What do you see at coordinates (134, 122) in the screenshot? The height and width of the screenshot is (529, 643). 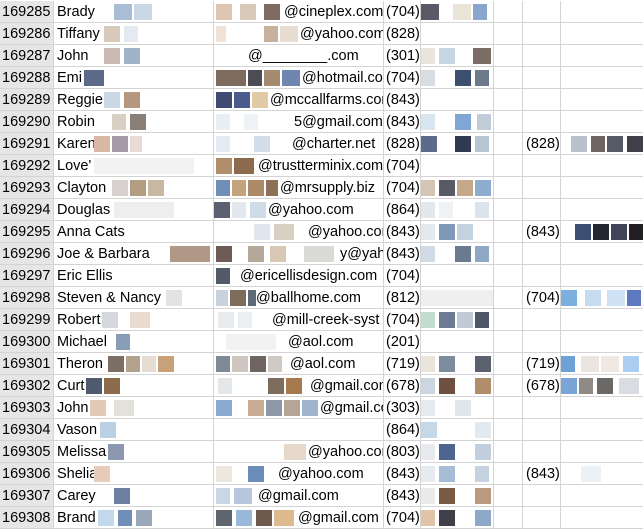 I see `cell-name: Robin` at bounding box center [134, 122].